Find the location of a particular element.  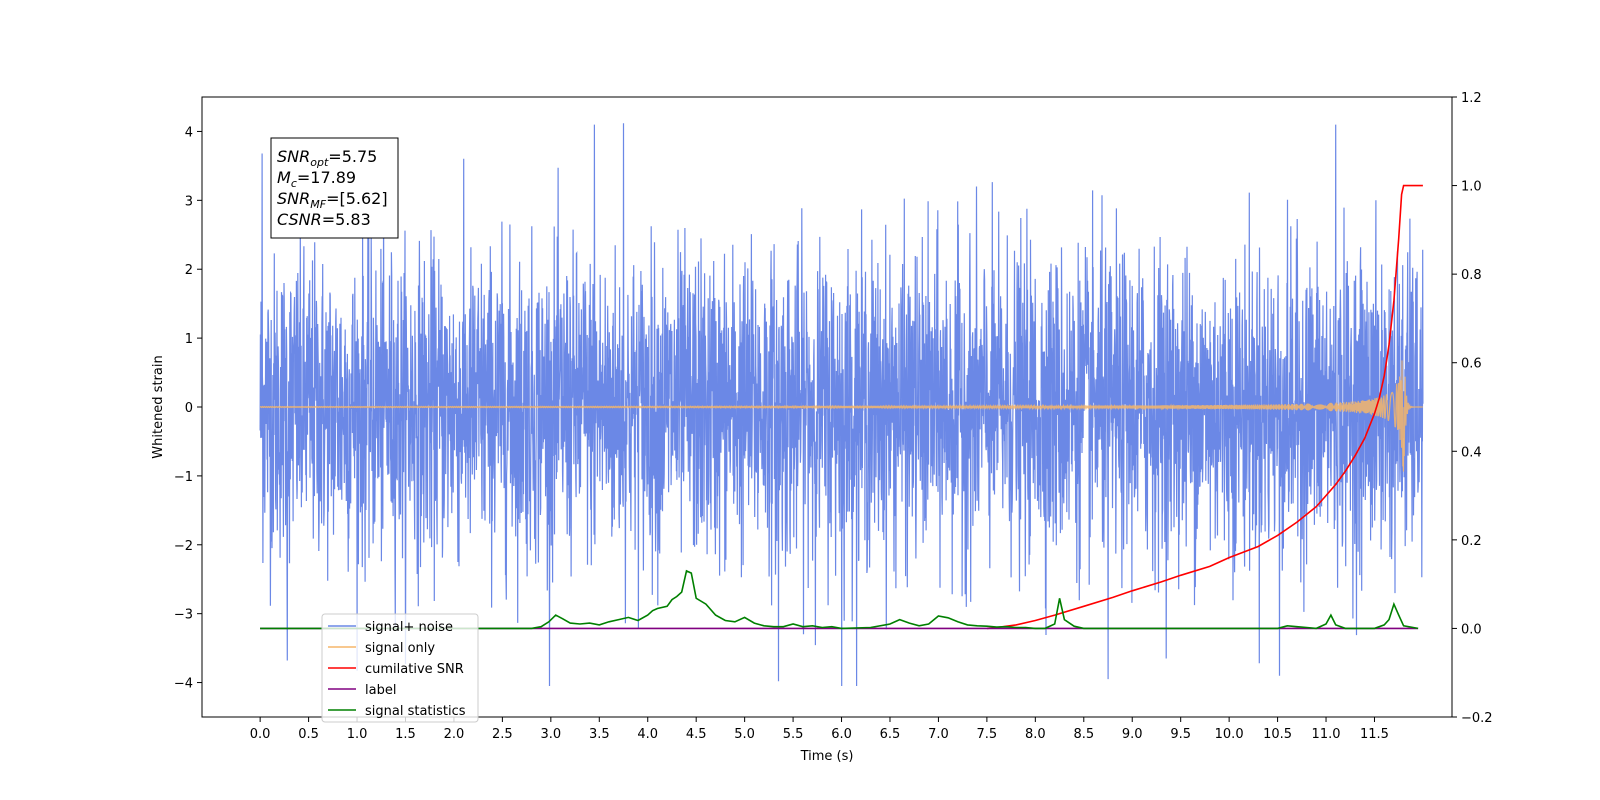

info-line: SNRopt=5.75 is located at coordinates (327, 158).